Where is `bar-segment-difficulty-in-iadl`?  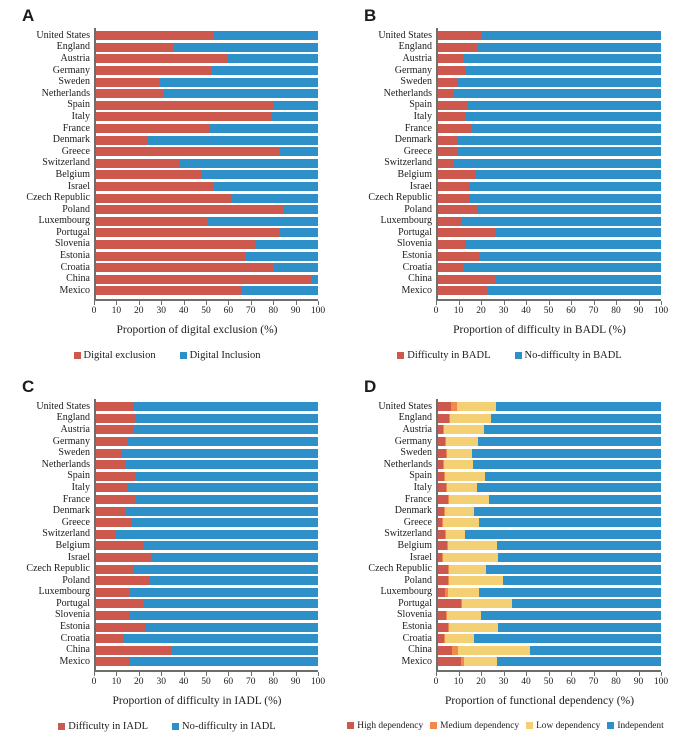
bar-segment-difficulty-in-iadl is located at coordinates (124, 558).